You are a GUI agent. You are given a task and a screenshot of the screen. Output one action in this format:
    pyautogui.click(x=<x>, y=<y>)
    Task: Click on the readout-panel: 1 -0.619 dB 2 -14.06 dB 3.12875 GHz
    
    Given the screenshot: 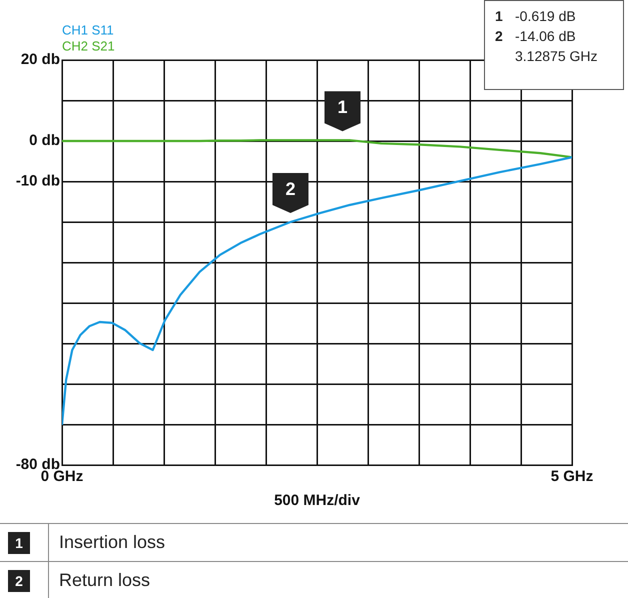 What is the action you would take?
    pyautogui.click(x=554, y=45)
    